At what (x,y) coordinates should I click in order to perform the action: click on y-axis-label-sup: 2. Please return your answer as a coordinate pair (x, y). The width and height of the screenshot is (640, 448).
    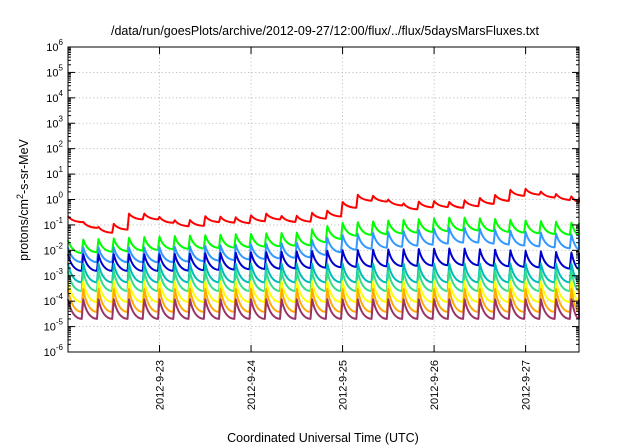
    Looking at the image, I should click on (20, 196).